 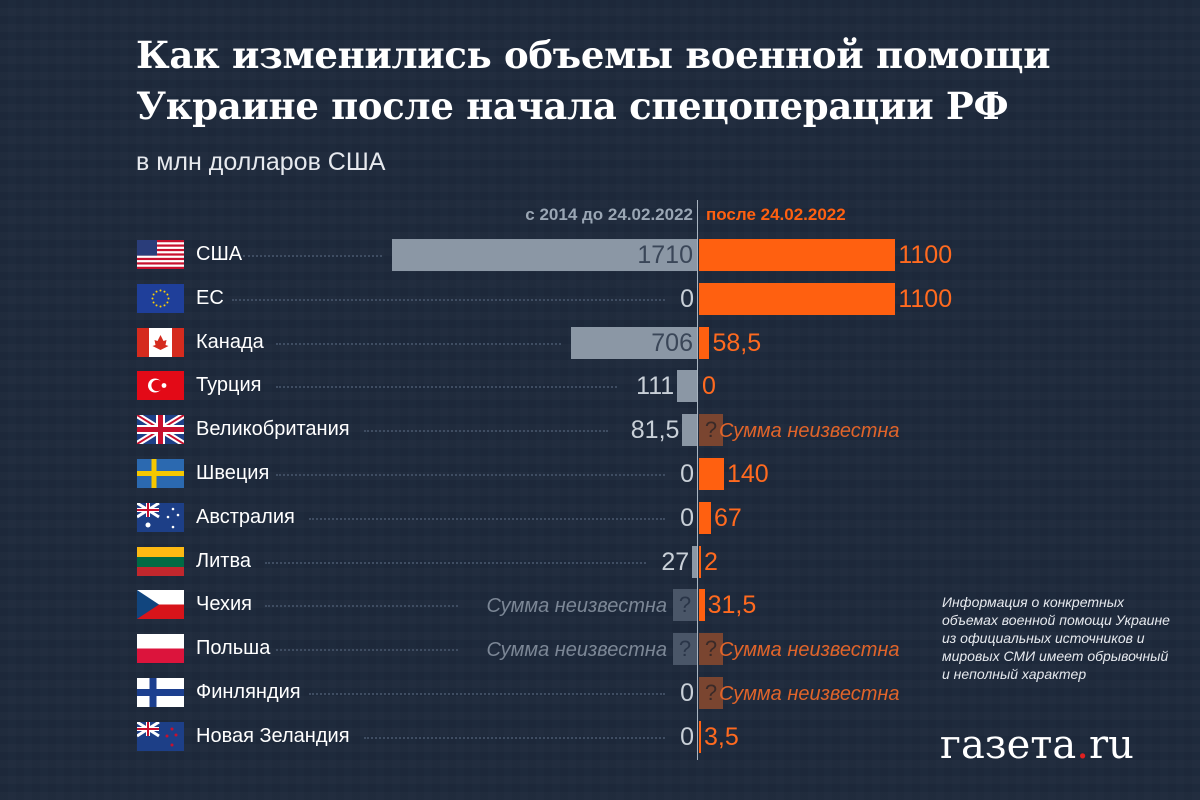 I want to click on chart-row: Турция 111 0, so click(x=600, y=386).